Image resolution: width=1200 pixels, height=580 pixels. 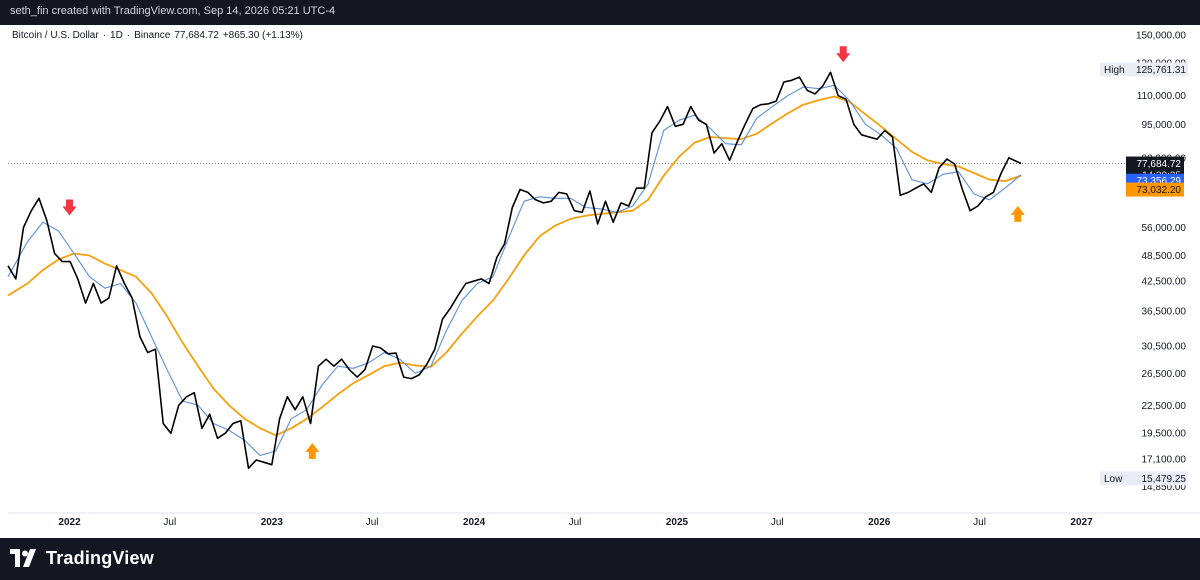 What do you see at coordinates (1164, 434) in the screenshot?
I see `y-tick-label: 19,500.00` at bounding box center [1164, 434].